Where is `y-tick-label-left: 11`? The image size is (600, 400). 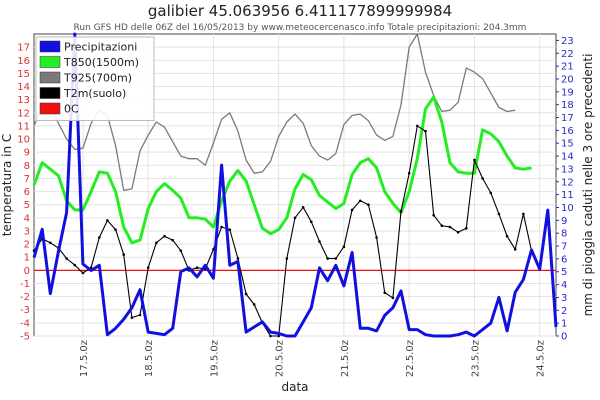 y-tick-label-left: 11 is located at coordinates (23, 126).